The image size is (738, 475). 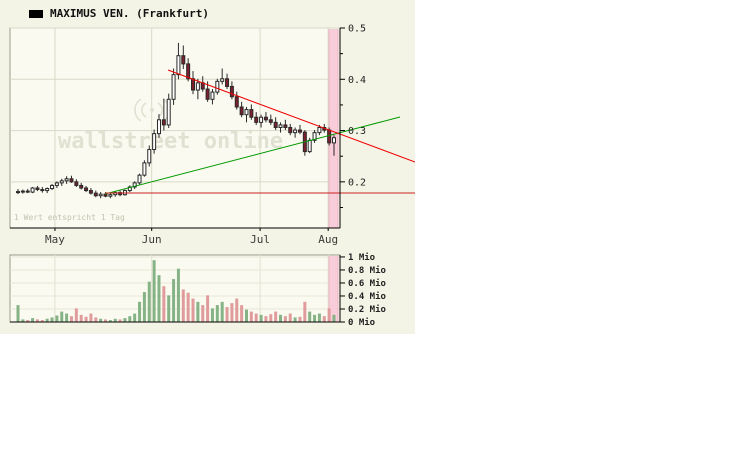 What do you see at coordinates (69, 217) in the screenshot?
I see `chart-note: 1 Wert entspricht 1 Tag` at bounding box center [69, 217].